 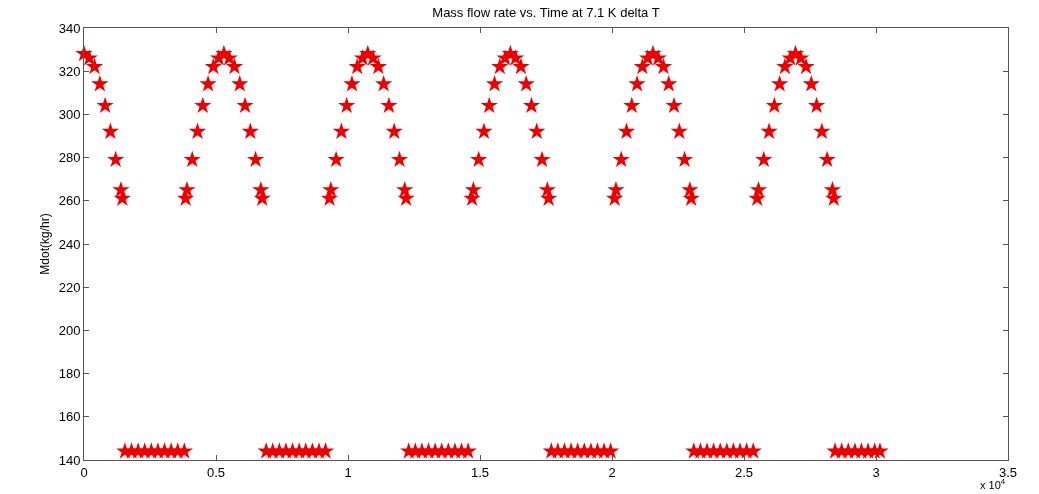 I want to click on chart-title: Mass flow rate vs. Time at 7.1 K delta T, so click(x=546, y=12).